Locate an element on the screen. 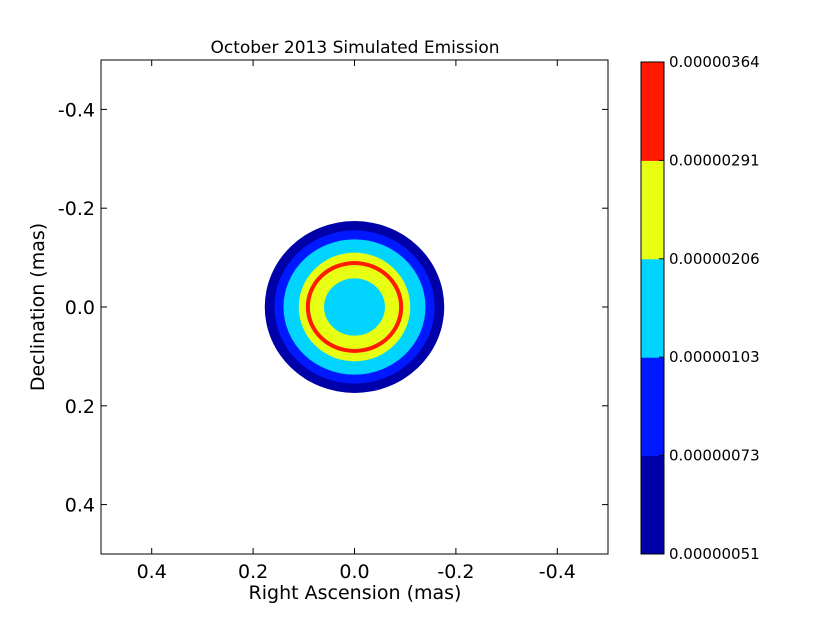  colorbar-frame is located at coordinates (652, 308).